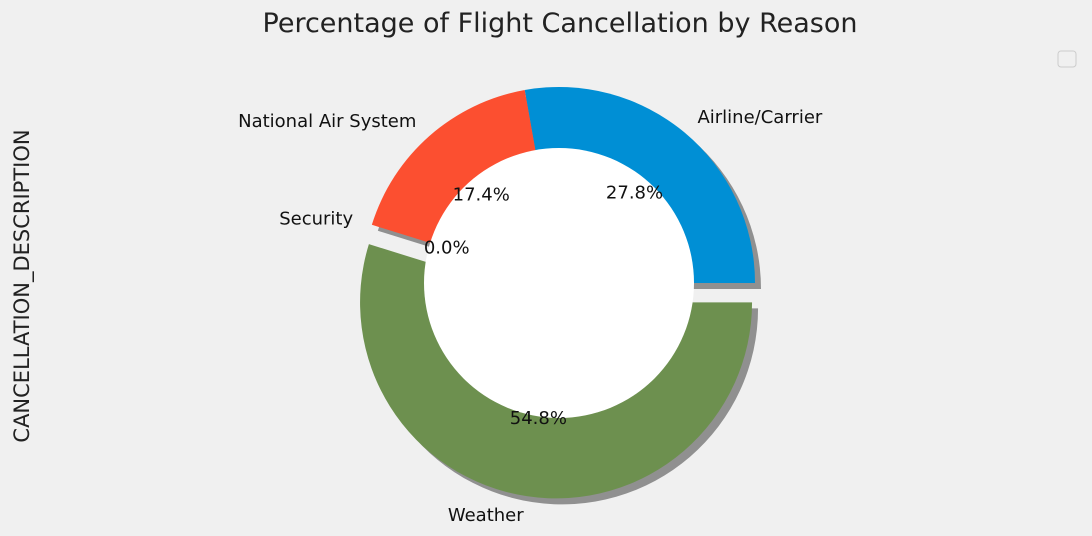 This screenshot has height=536, width=1092. Describe the element at coordinates (327, 121) in the screenshot. I see `category-label-national-air-system: National Air System` at that location.